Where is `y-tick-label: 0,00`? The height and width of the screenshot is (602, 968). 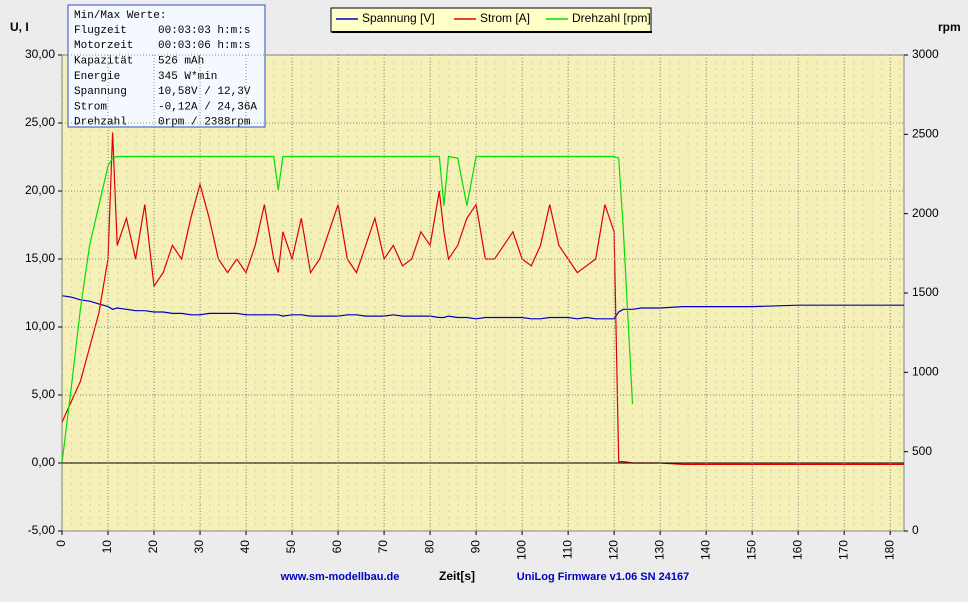
y-tick-label: 0,00 is located at coordinates (44, 462).